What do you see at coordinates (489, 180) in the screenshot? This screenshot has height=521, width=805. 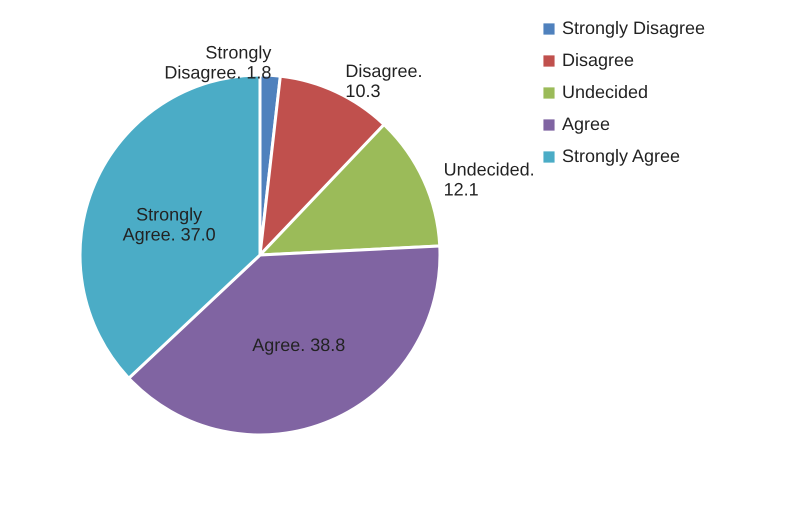 I see `data-label: Undecided. 12.1` at bounding box center [489, 180].